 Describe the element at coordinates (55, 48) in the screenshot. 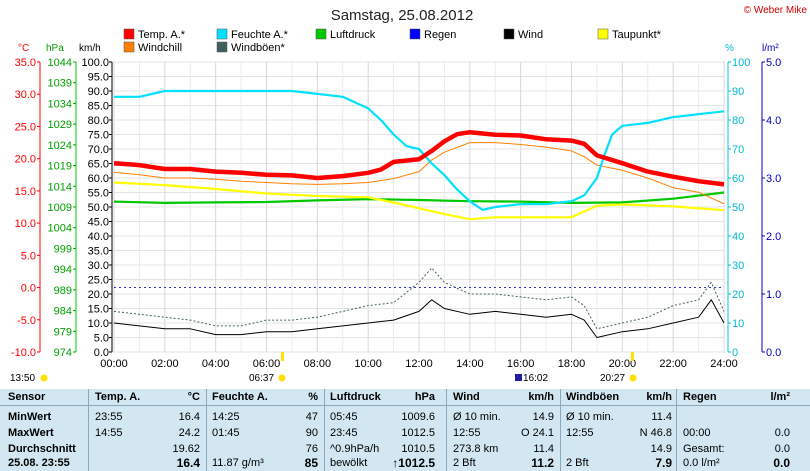

I see `pressure-unit-label: hPa` at that location.